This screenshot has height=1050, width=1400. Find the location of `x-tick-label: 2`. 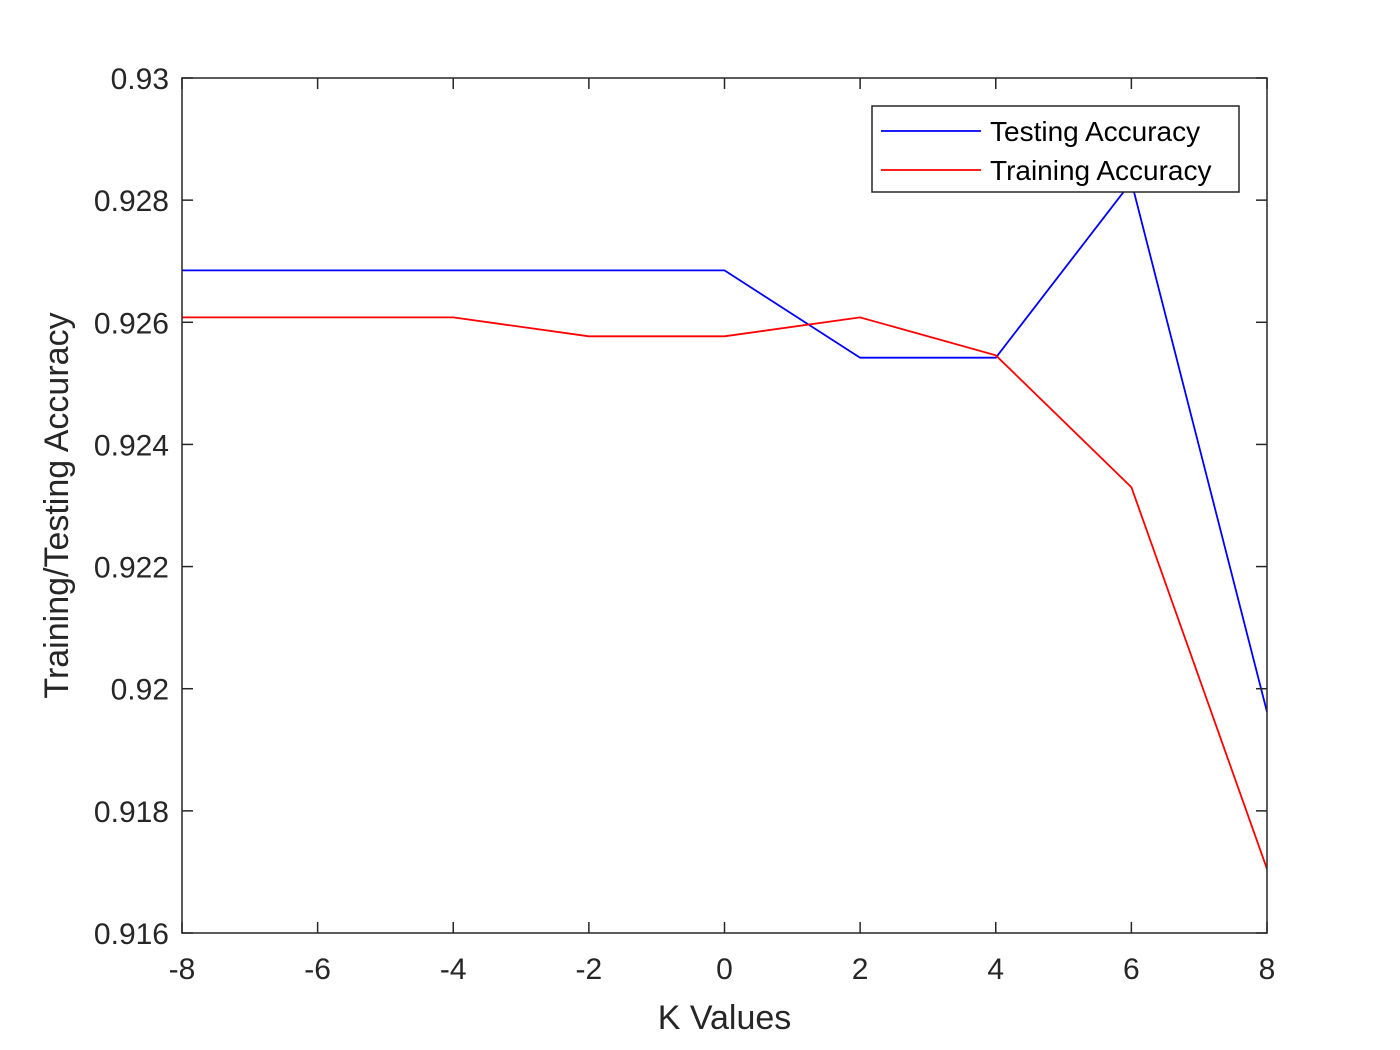

x-tick-label: 2 is located at coordinates (860, 969).